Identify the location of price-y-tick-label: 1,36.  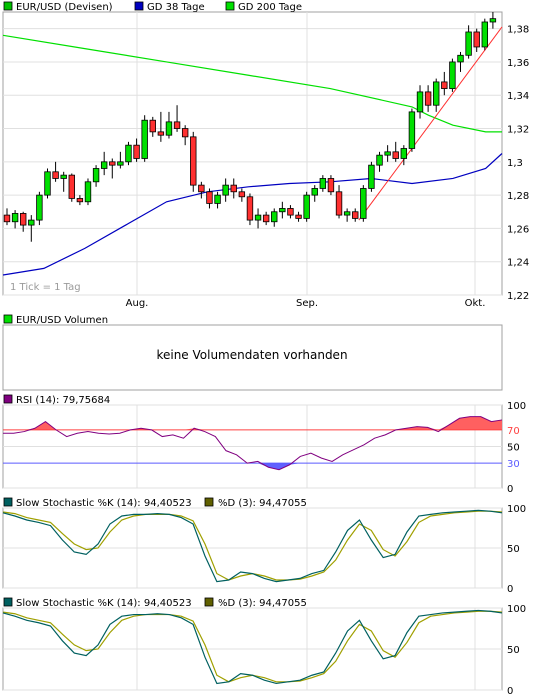
(518, 63).